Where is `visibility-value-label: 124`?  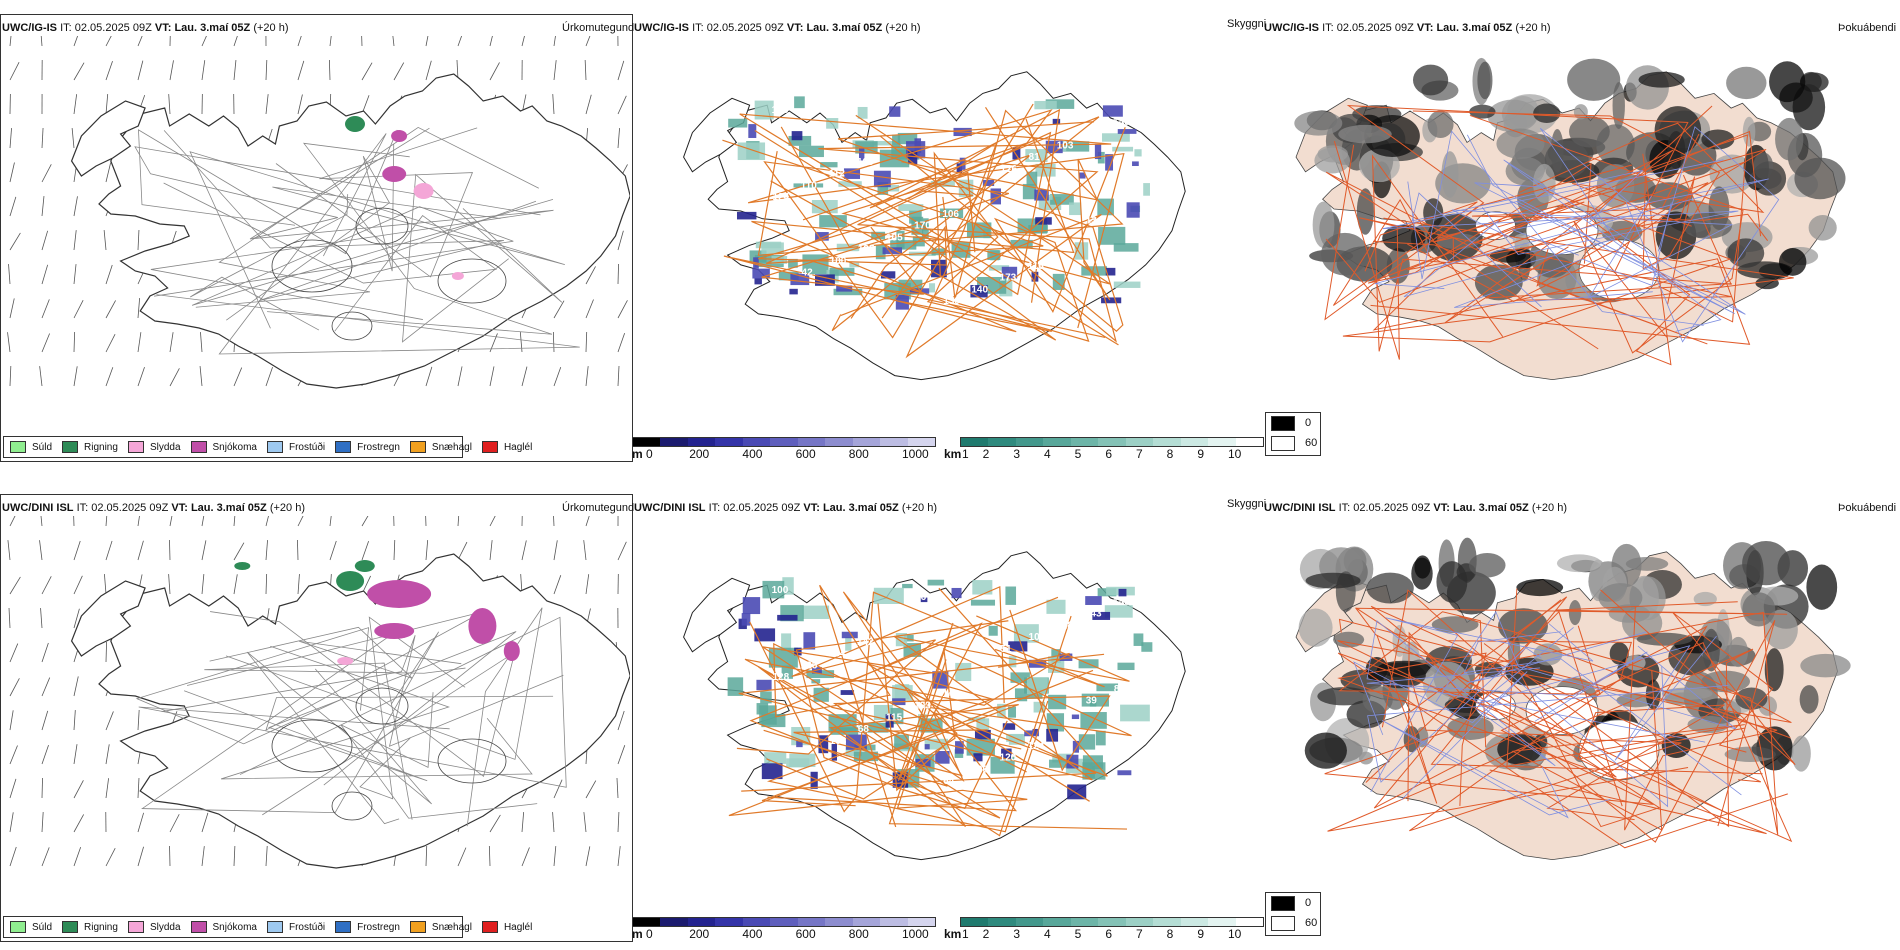 visibility-value-label: 124 is located at coordinates (780, 197).